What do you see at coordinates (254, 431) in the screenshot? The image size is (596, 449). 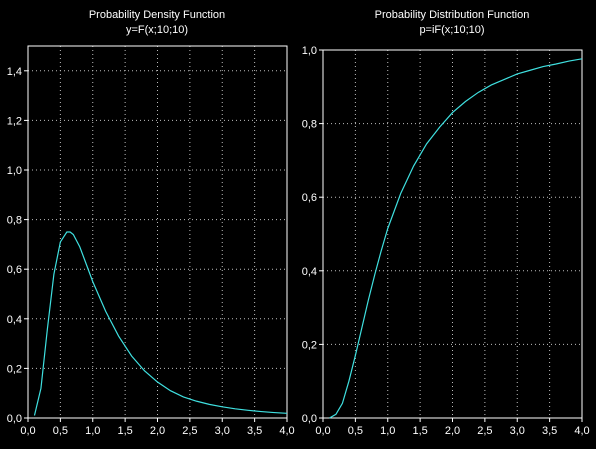 I see `pdf-x-tick-label: 3,5` at bounding box center [254, 431].